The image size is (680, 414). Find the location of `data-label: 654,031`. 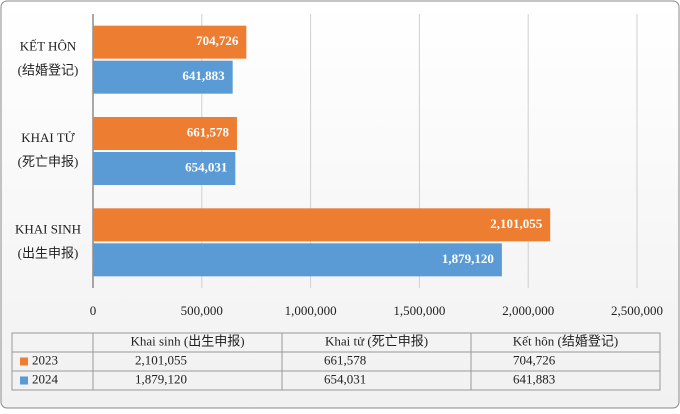

data-label: 654,031 is located at coordinates (206, 166).